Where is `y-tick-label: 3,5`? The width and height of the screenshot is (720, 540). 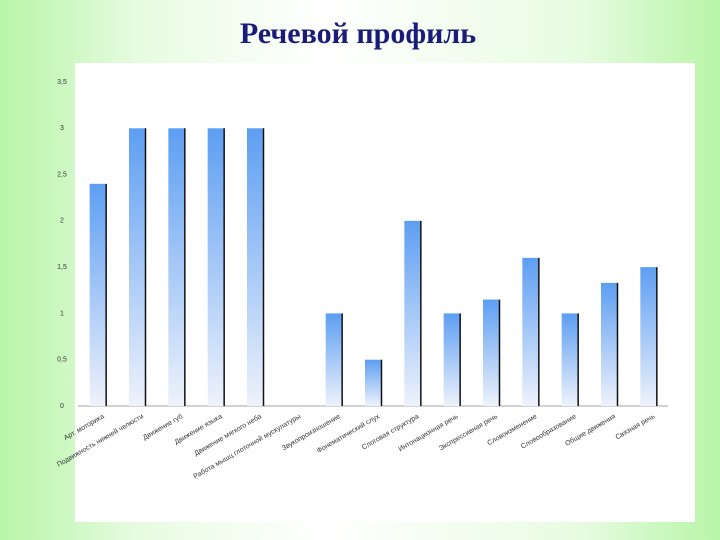 y-tick-label: 3,5 is located at coordinates (62, 82).